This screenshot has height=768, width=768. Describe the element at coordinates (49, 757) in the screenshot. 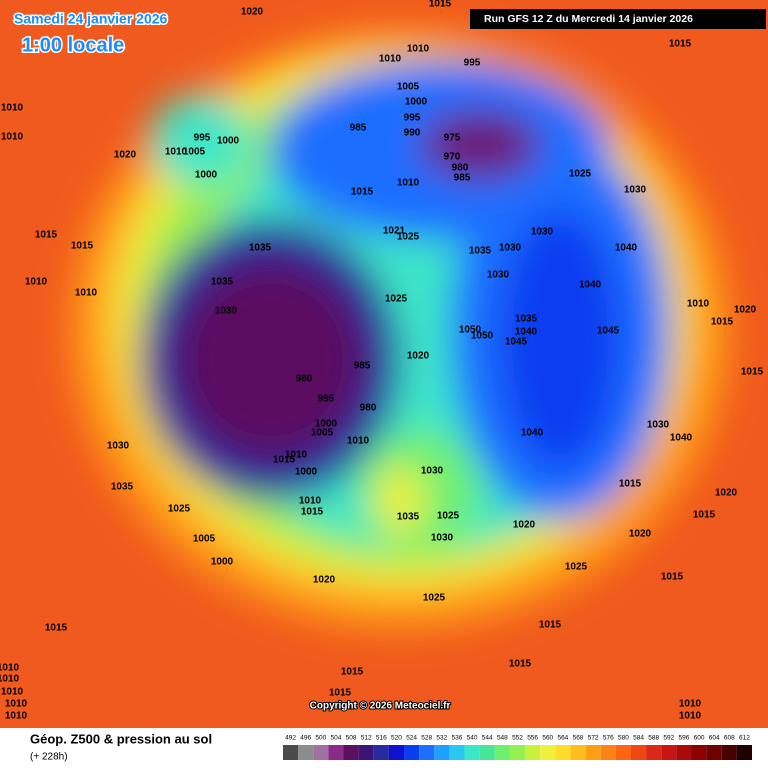

I see `footer-lead: (+ 228h)` at that location.